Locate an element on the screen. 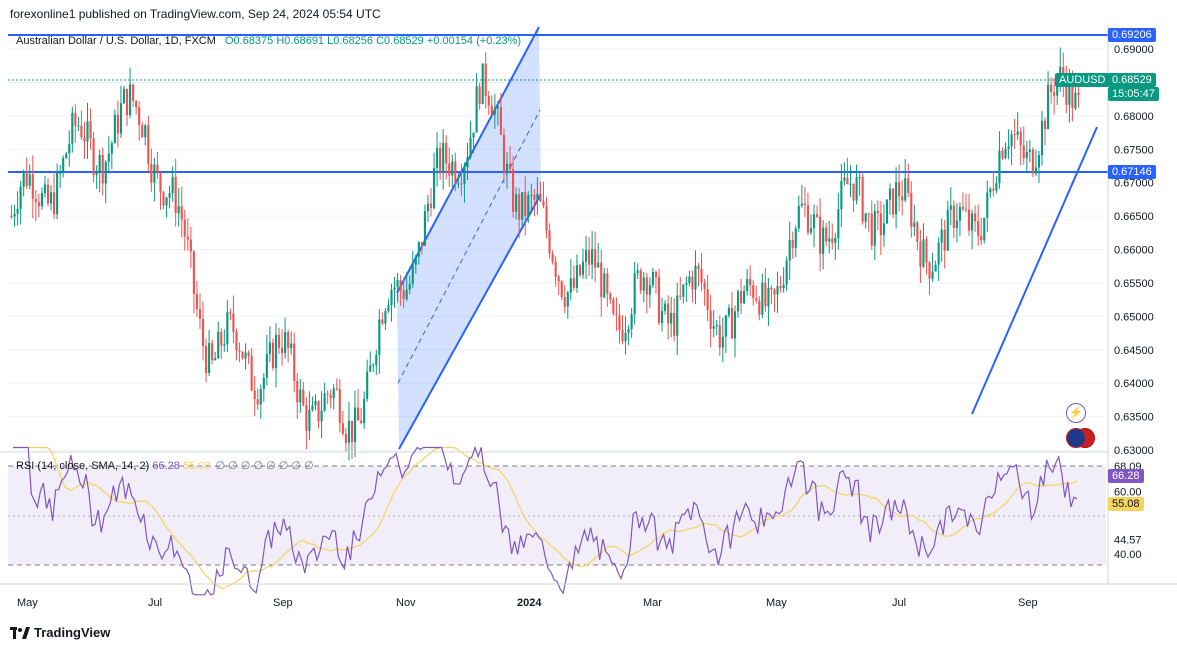 This screenshot has height=650, width=1177. low-value: L0.68256 is located at coordinates (350, 41).